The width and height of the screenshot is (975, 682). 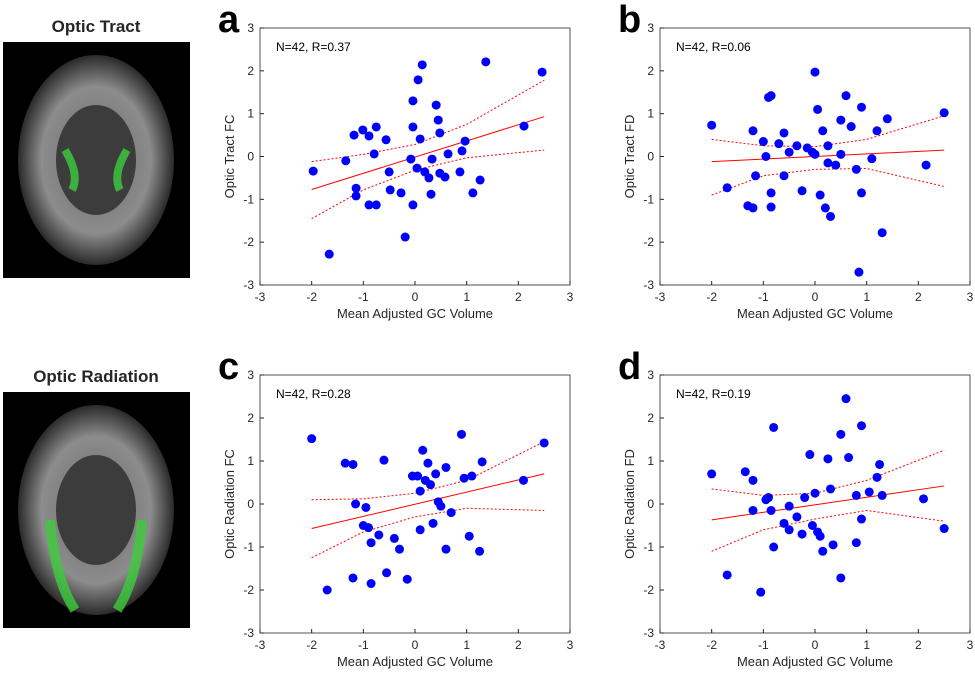 What do you see at coordinates (629, 20) in the screenshot?
I see `panel-label: b` at bounding box center [629, 20].